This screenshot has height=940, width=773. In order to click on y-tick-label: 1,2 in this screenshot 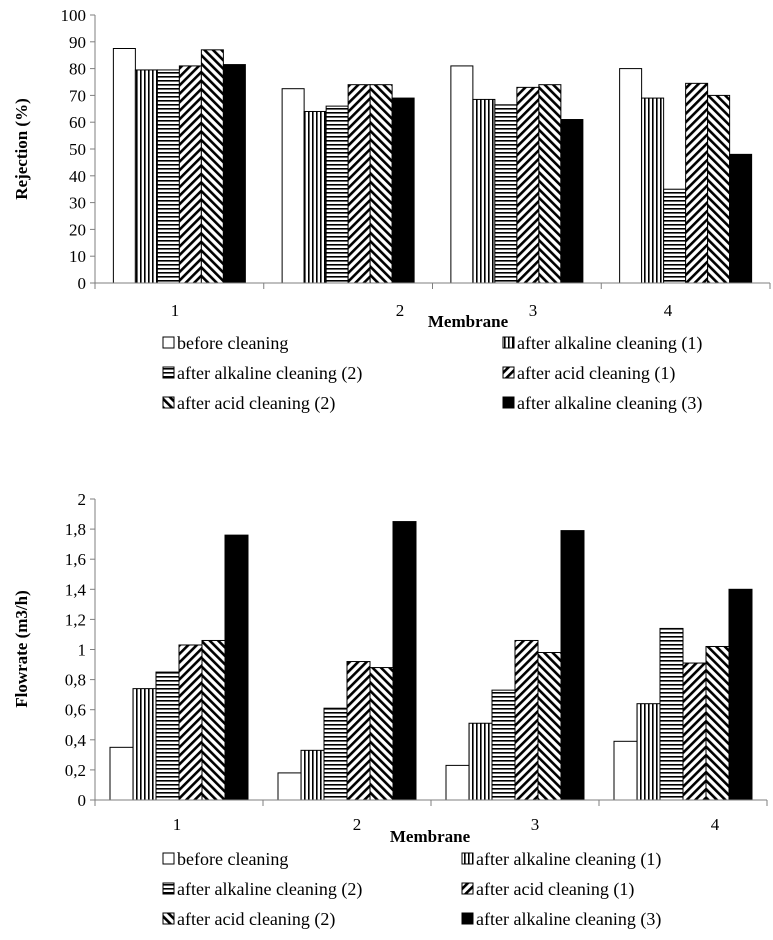, I will do `click(75, 619)`.